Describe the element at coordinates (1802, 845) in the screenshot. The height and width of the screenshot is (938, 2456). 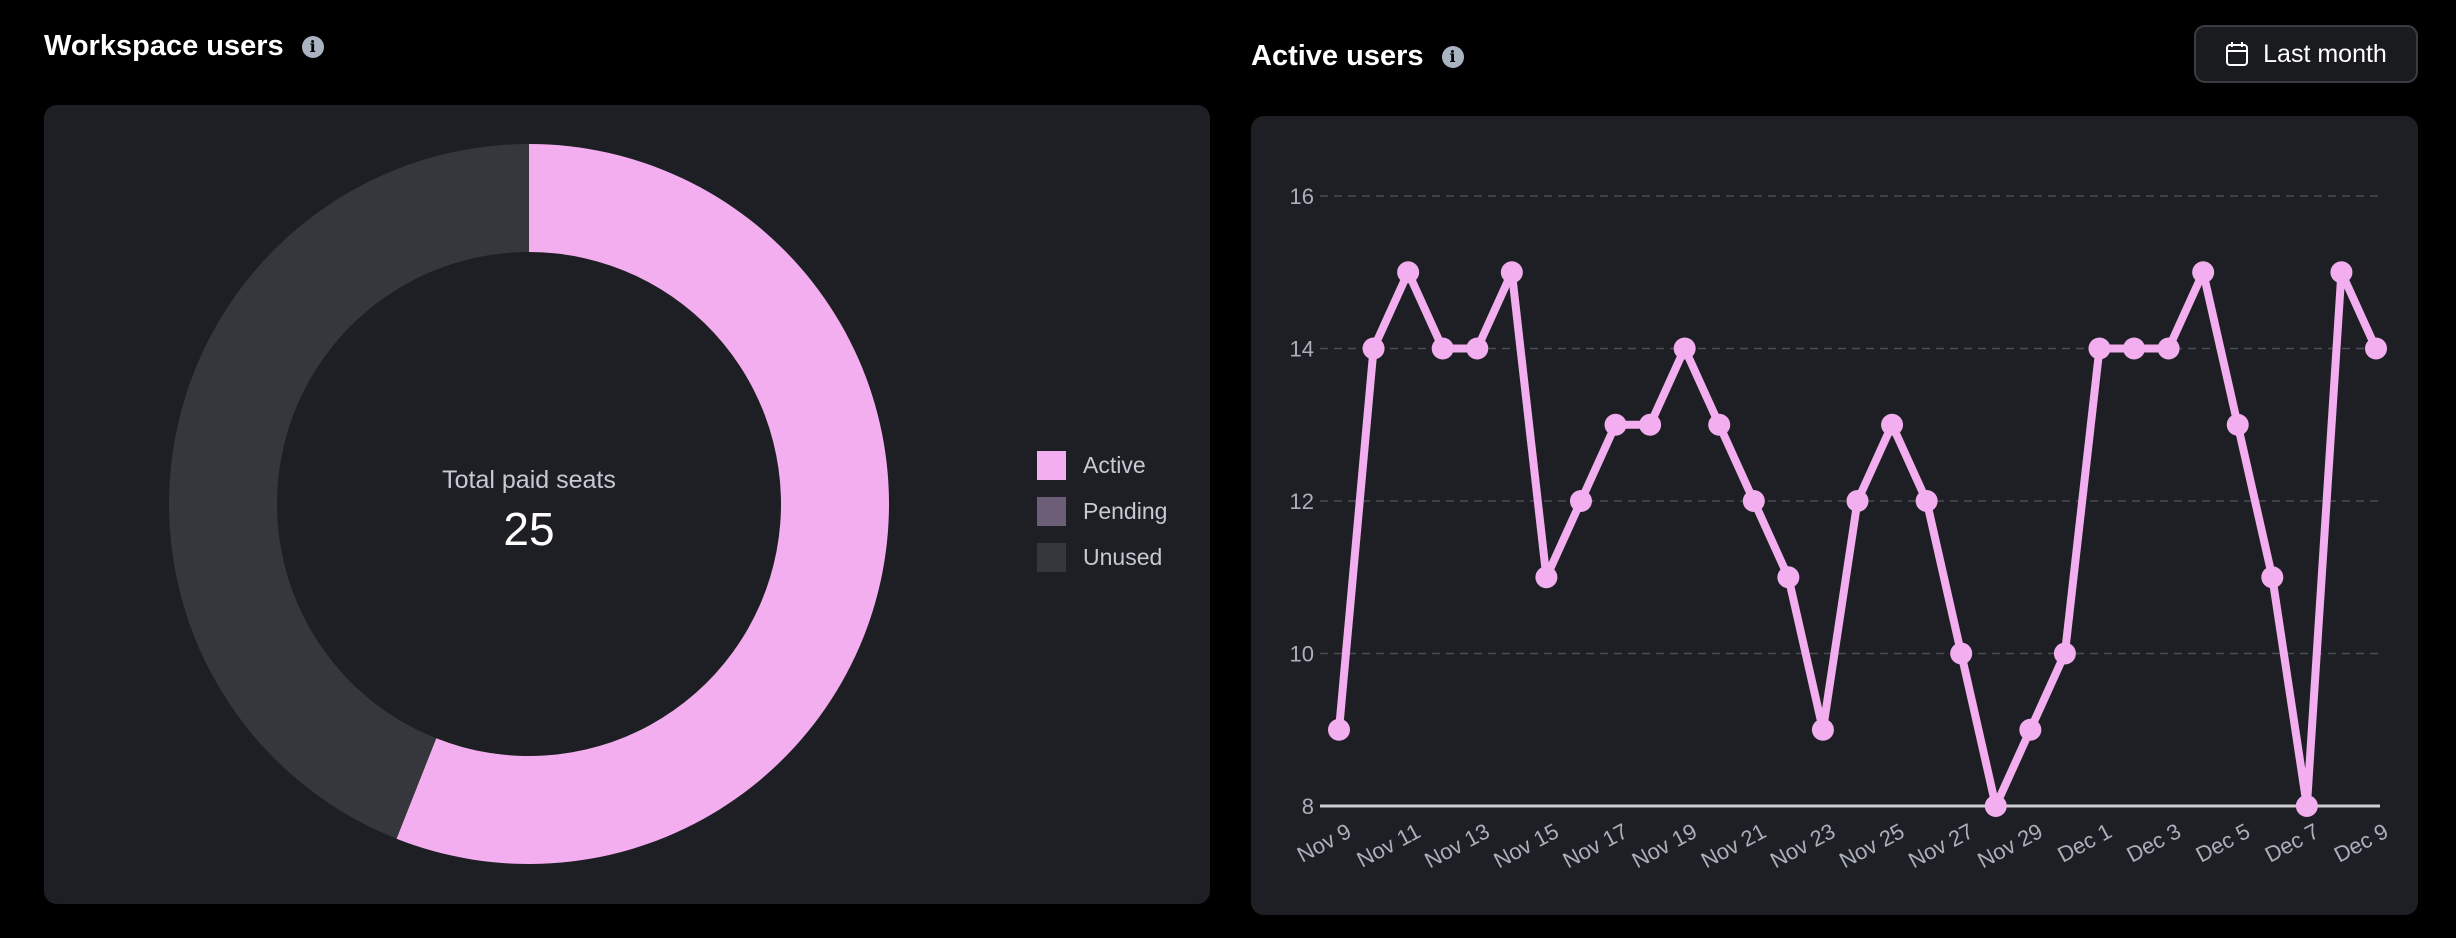
I see `x-tick-label: Nov 23` at that location.